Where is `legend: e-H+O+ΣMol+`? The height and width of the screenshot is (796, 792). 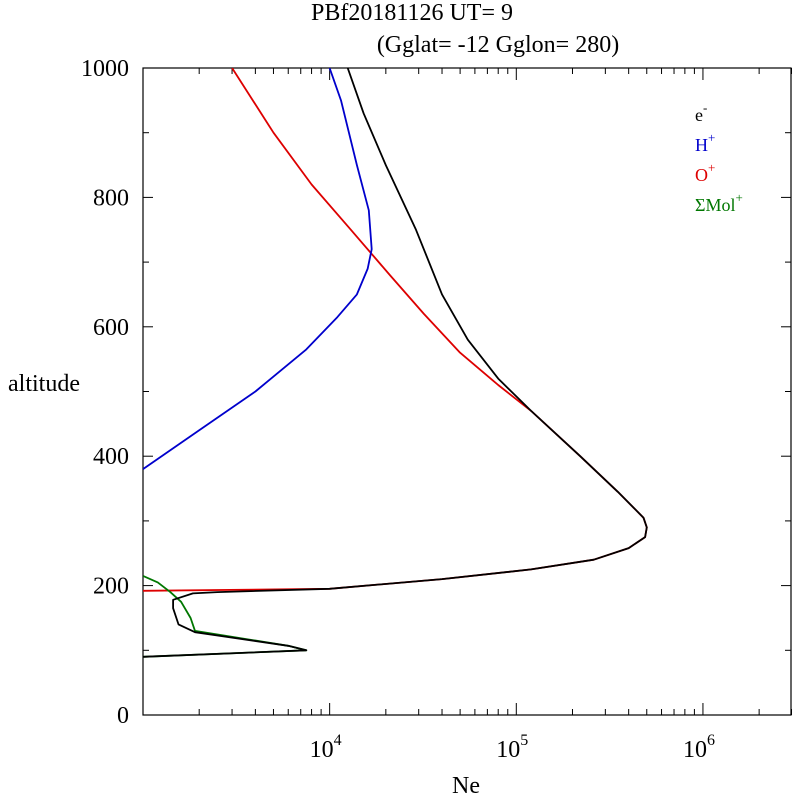
legend: e-H+O+ΣMol+ is located at coordinates (719, 157).